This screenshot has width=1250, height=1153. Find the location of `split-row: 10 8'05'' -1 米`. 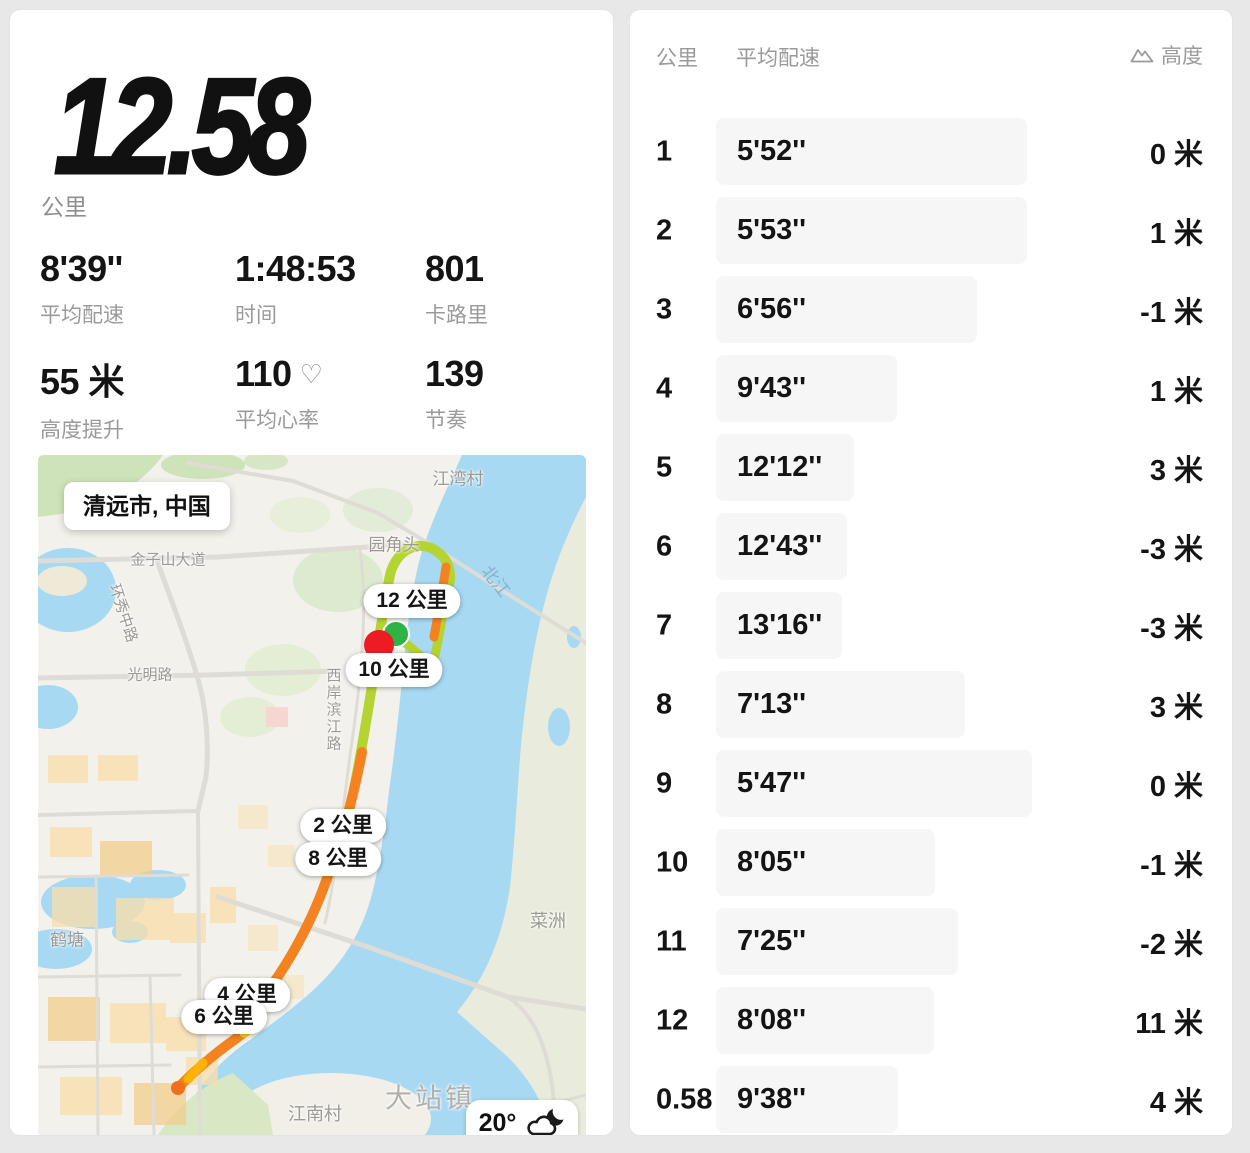

split-row: 10 8'05'' -1 米 is located at coordinates (931, 862).